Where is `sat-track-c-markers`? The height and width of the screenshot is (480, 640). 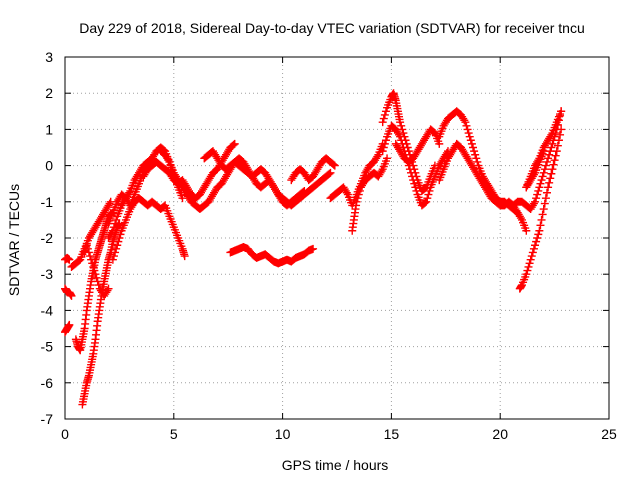 sat-track-c-markers is located at coordinates (67, 258).